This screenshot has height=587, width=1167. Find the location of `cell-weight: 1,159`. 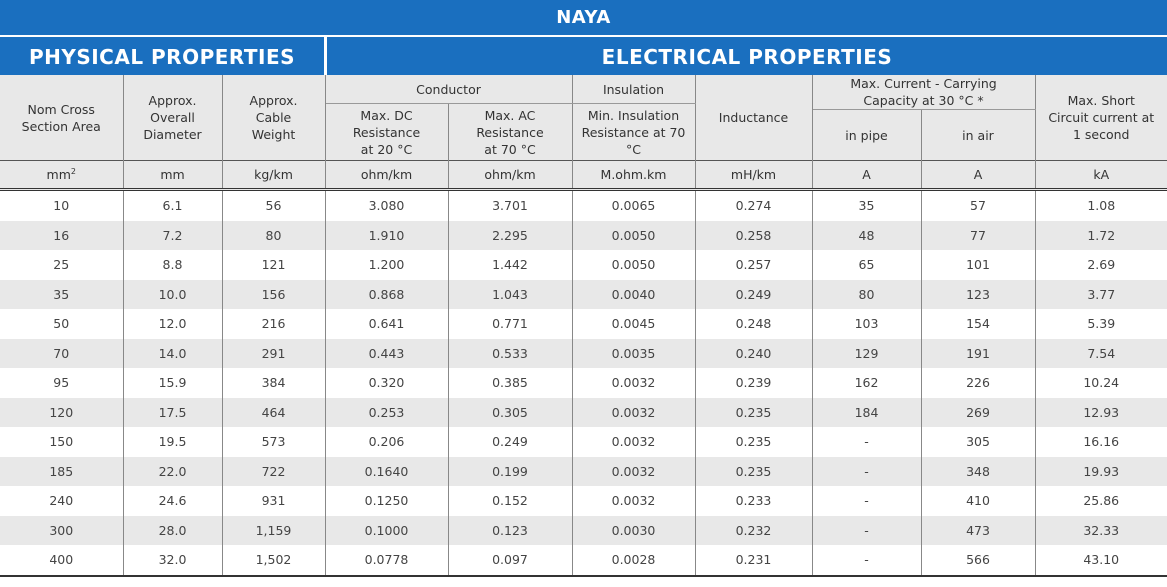

cell-weight: 1,159 is located at coordinates (273, 530).